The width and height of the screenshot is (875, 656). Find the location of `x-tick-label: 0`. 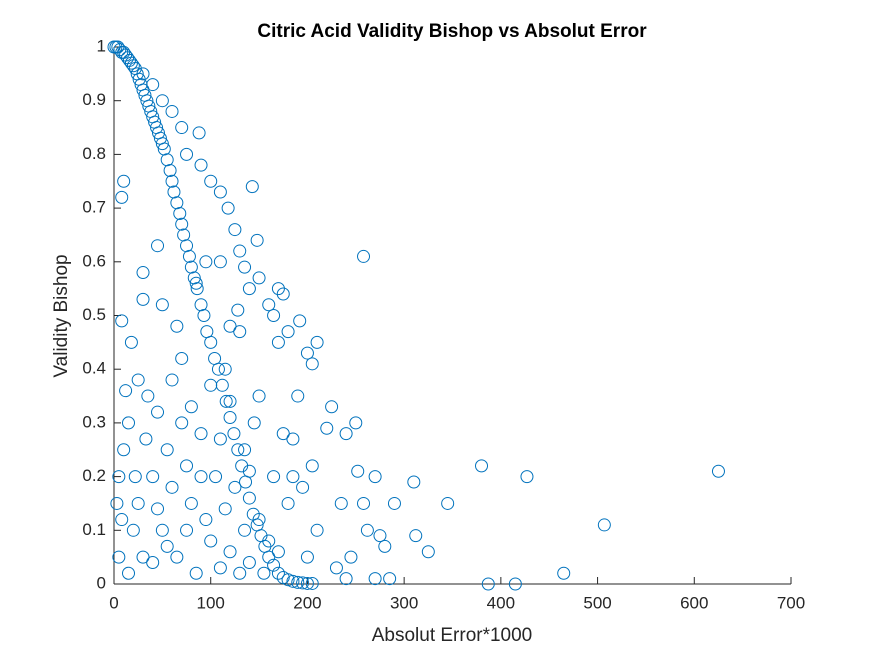

x-tick-label: 0 is located at coordinates (113, 602).